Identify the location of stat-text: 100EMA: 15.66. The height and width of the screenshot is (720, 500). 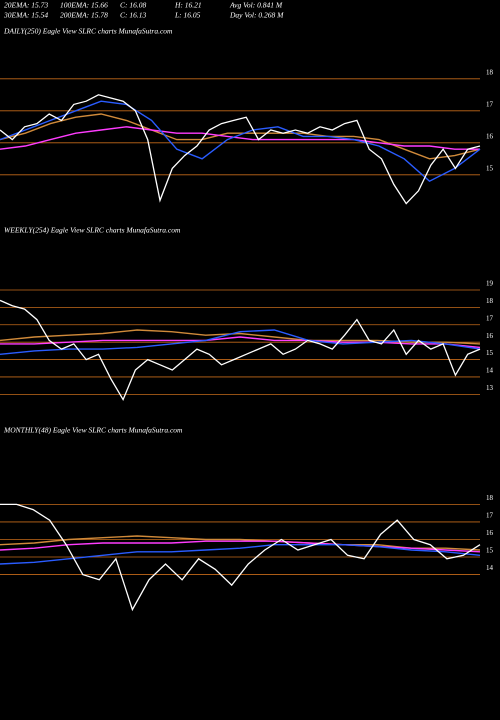
(84, 5).